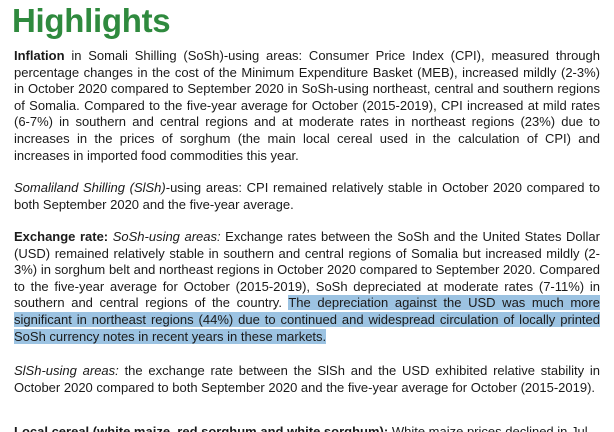 The image size is (614, 432). Describe the element at coordinates (61, 236) in the screenshot. I see `run-bold: Exchange rate:` at that location.